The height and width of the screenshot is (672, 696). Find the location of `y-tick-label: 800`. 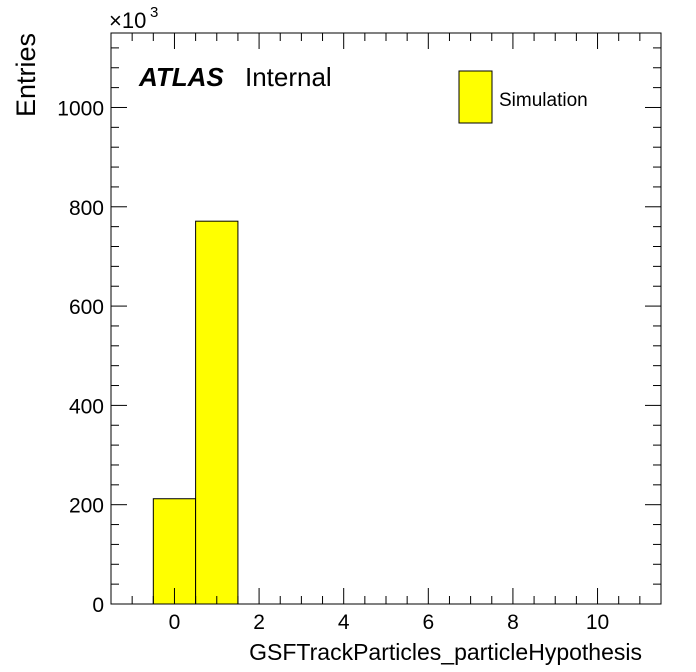

y-tick-label: 800 is located at coordinates (86, 208).